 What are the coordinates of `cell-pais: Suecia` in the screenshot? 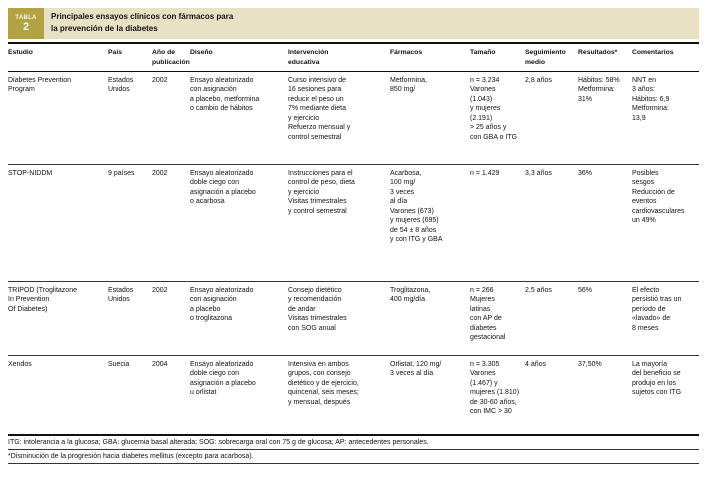 It's located at (130, 395).